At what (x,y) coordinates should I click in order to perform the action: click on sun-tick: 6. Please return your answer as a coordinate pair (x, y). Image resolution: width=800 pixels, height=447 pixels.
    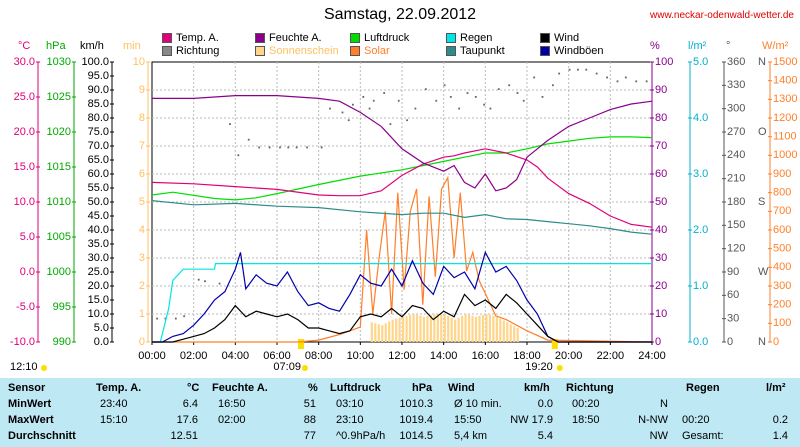
    Looking at the image, I should click on (142, 174).